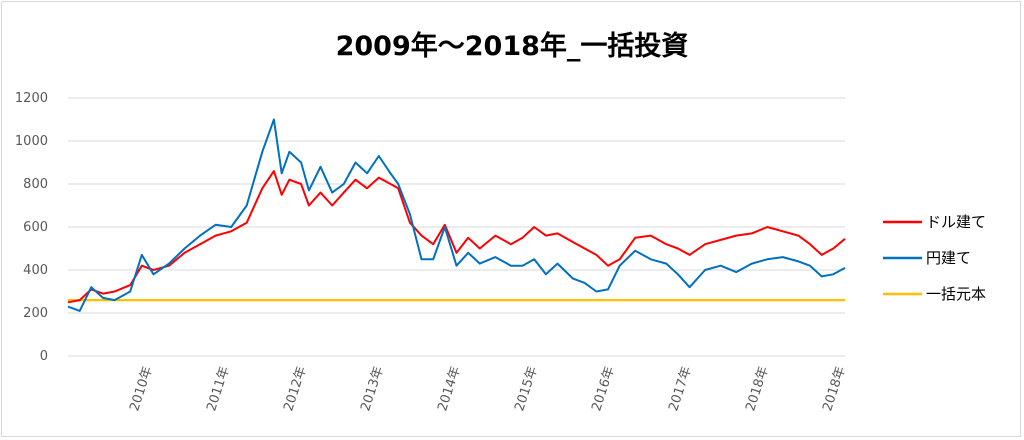 The height and width of the screenshot is (440, 1024). Describe the element at coordinates (35, 313) in the screenshot. I see `y-tick-label: 200` at that location.